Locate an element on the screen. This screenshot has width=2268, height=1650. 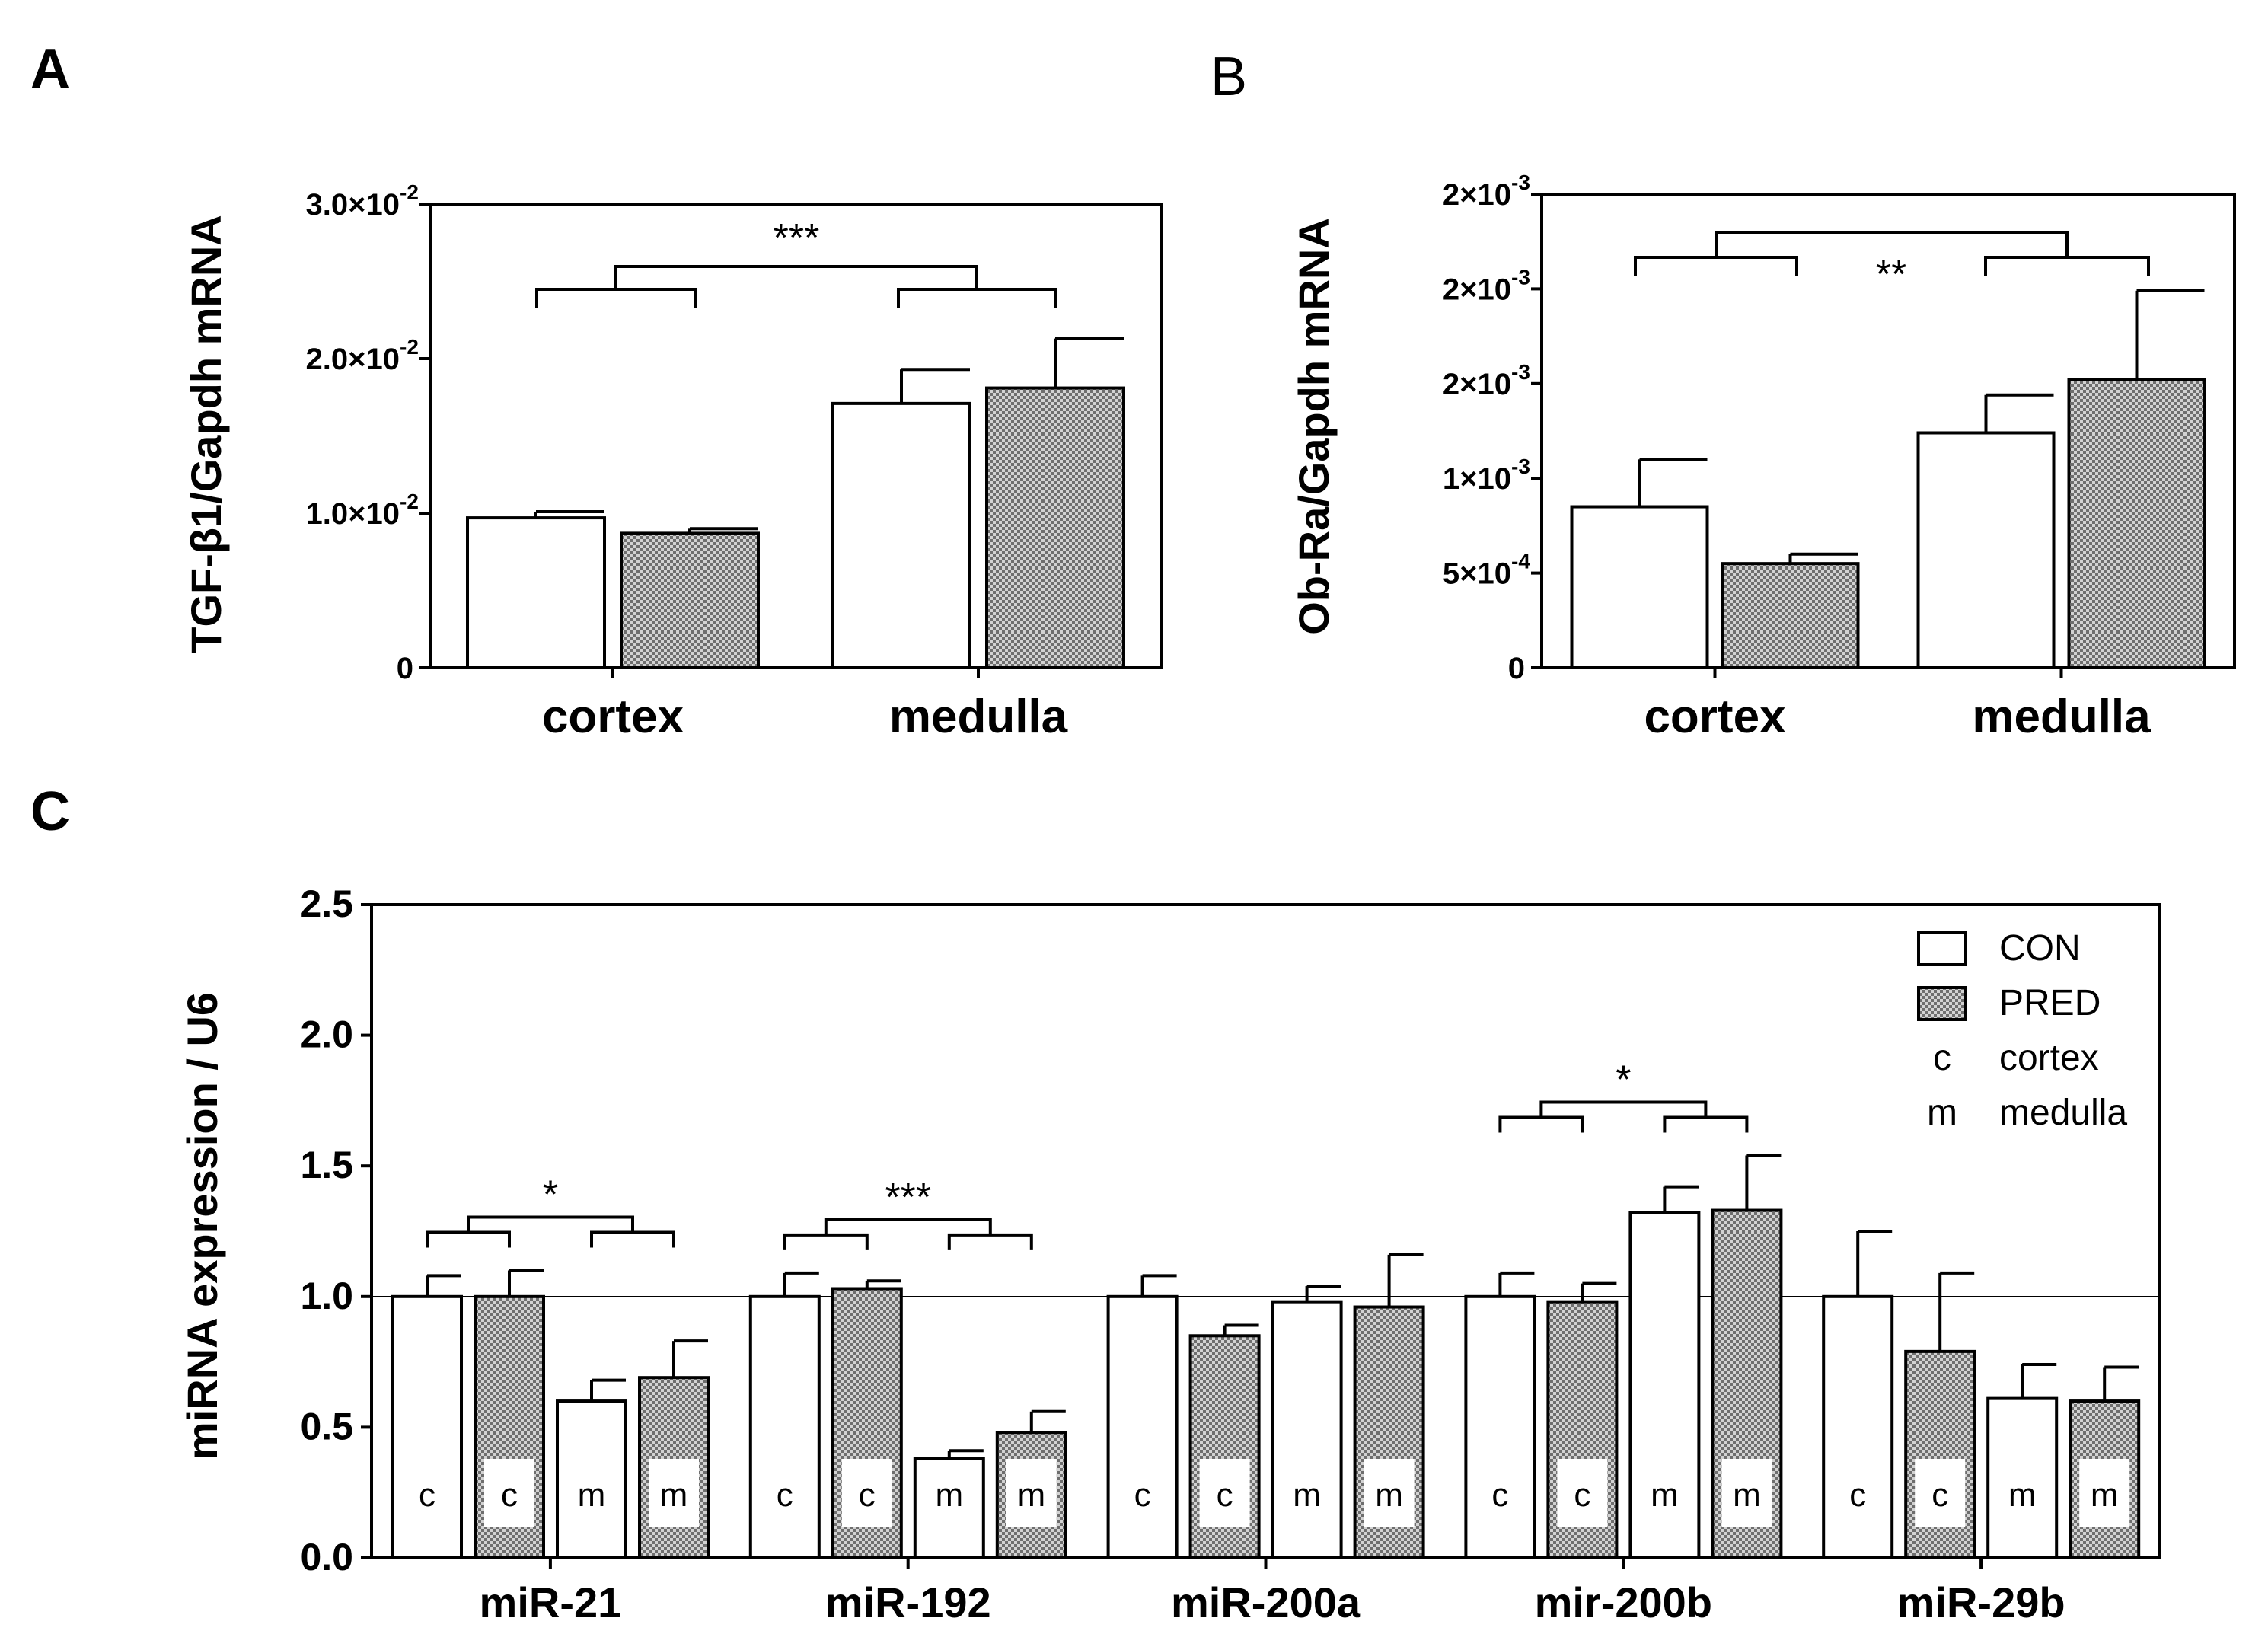
legend-label: CON is located at coordinates (2040, 948).